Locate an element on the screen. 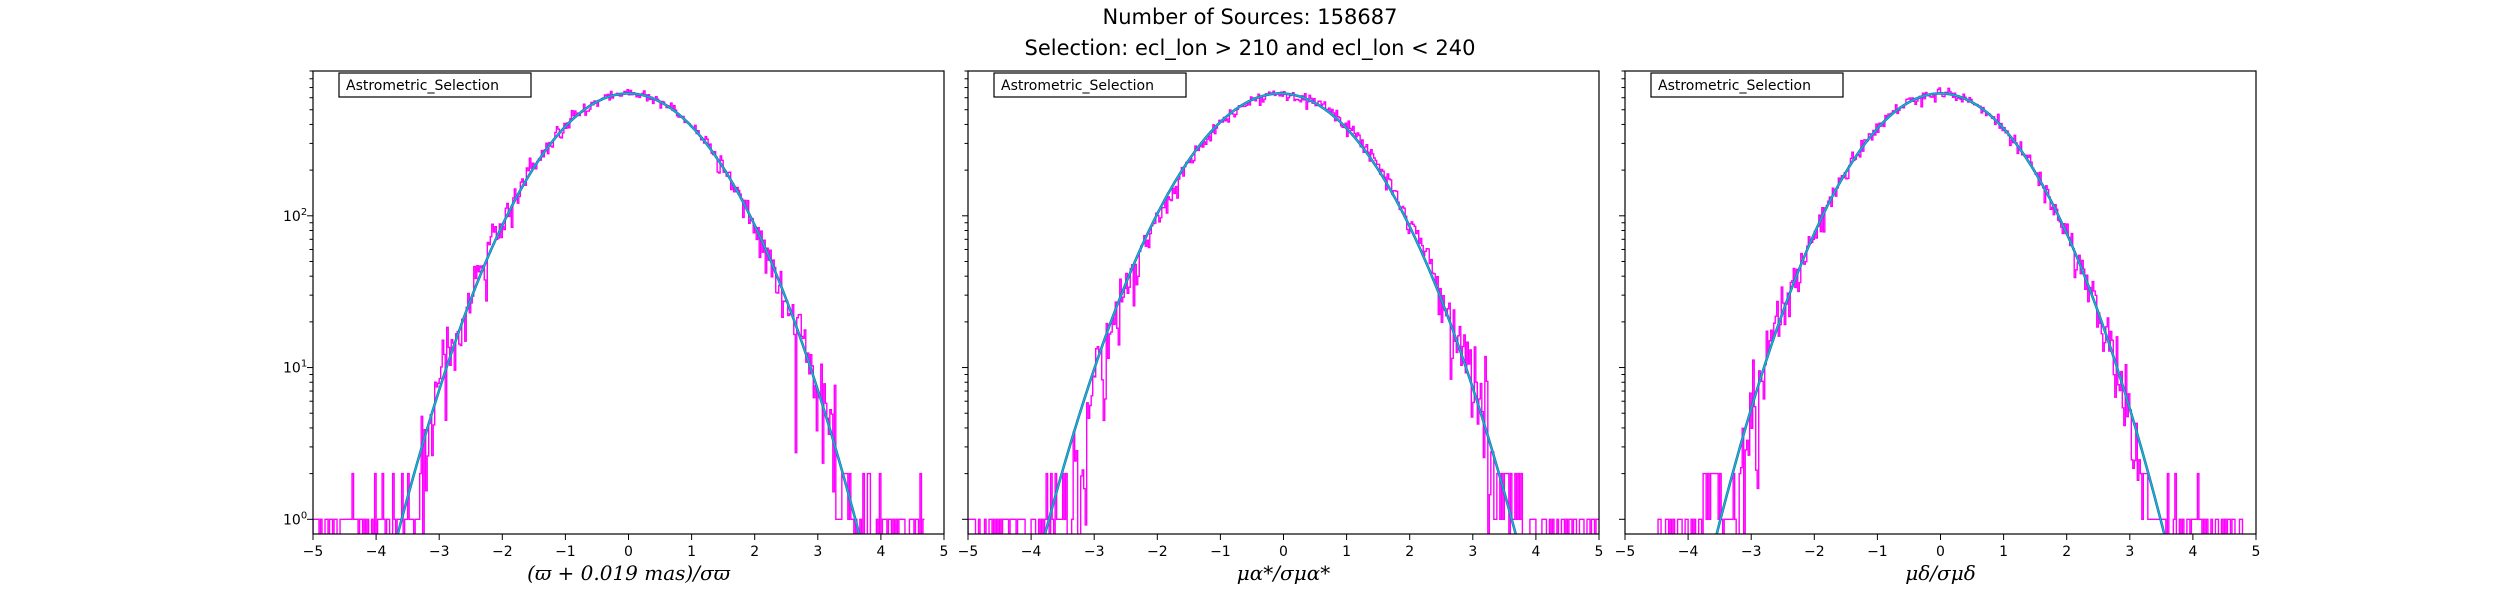  x-axis-label: μδ/σμδ is located at coordinates (1940, 573).